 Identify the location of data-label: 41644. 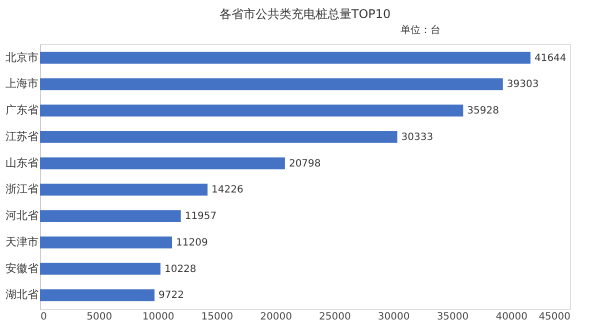
(550, 58).